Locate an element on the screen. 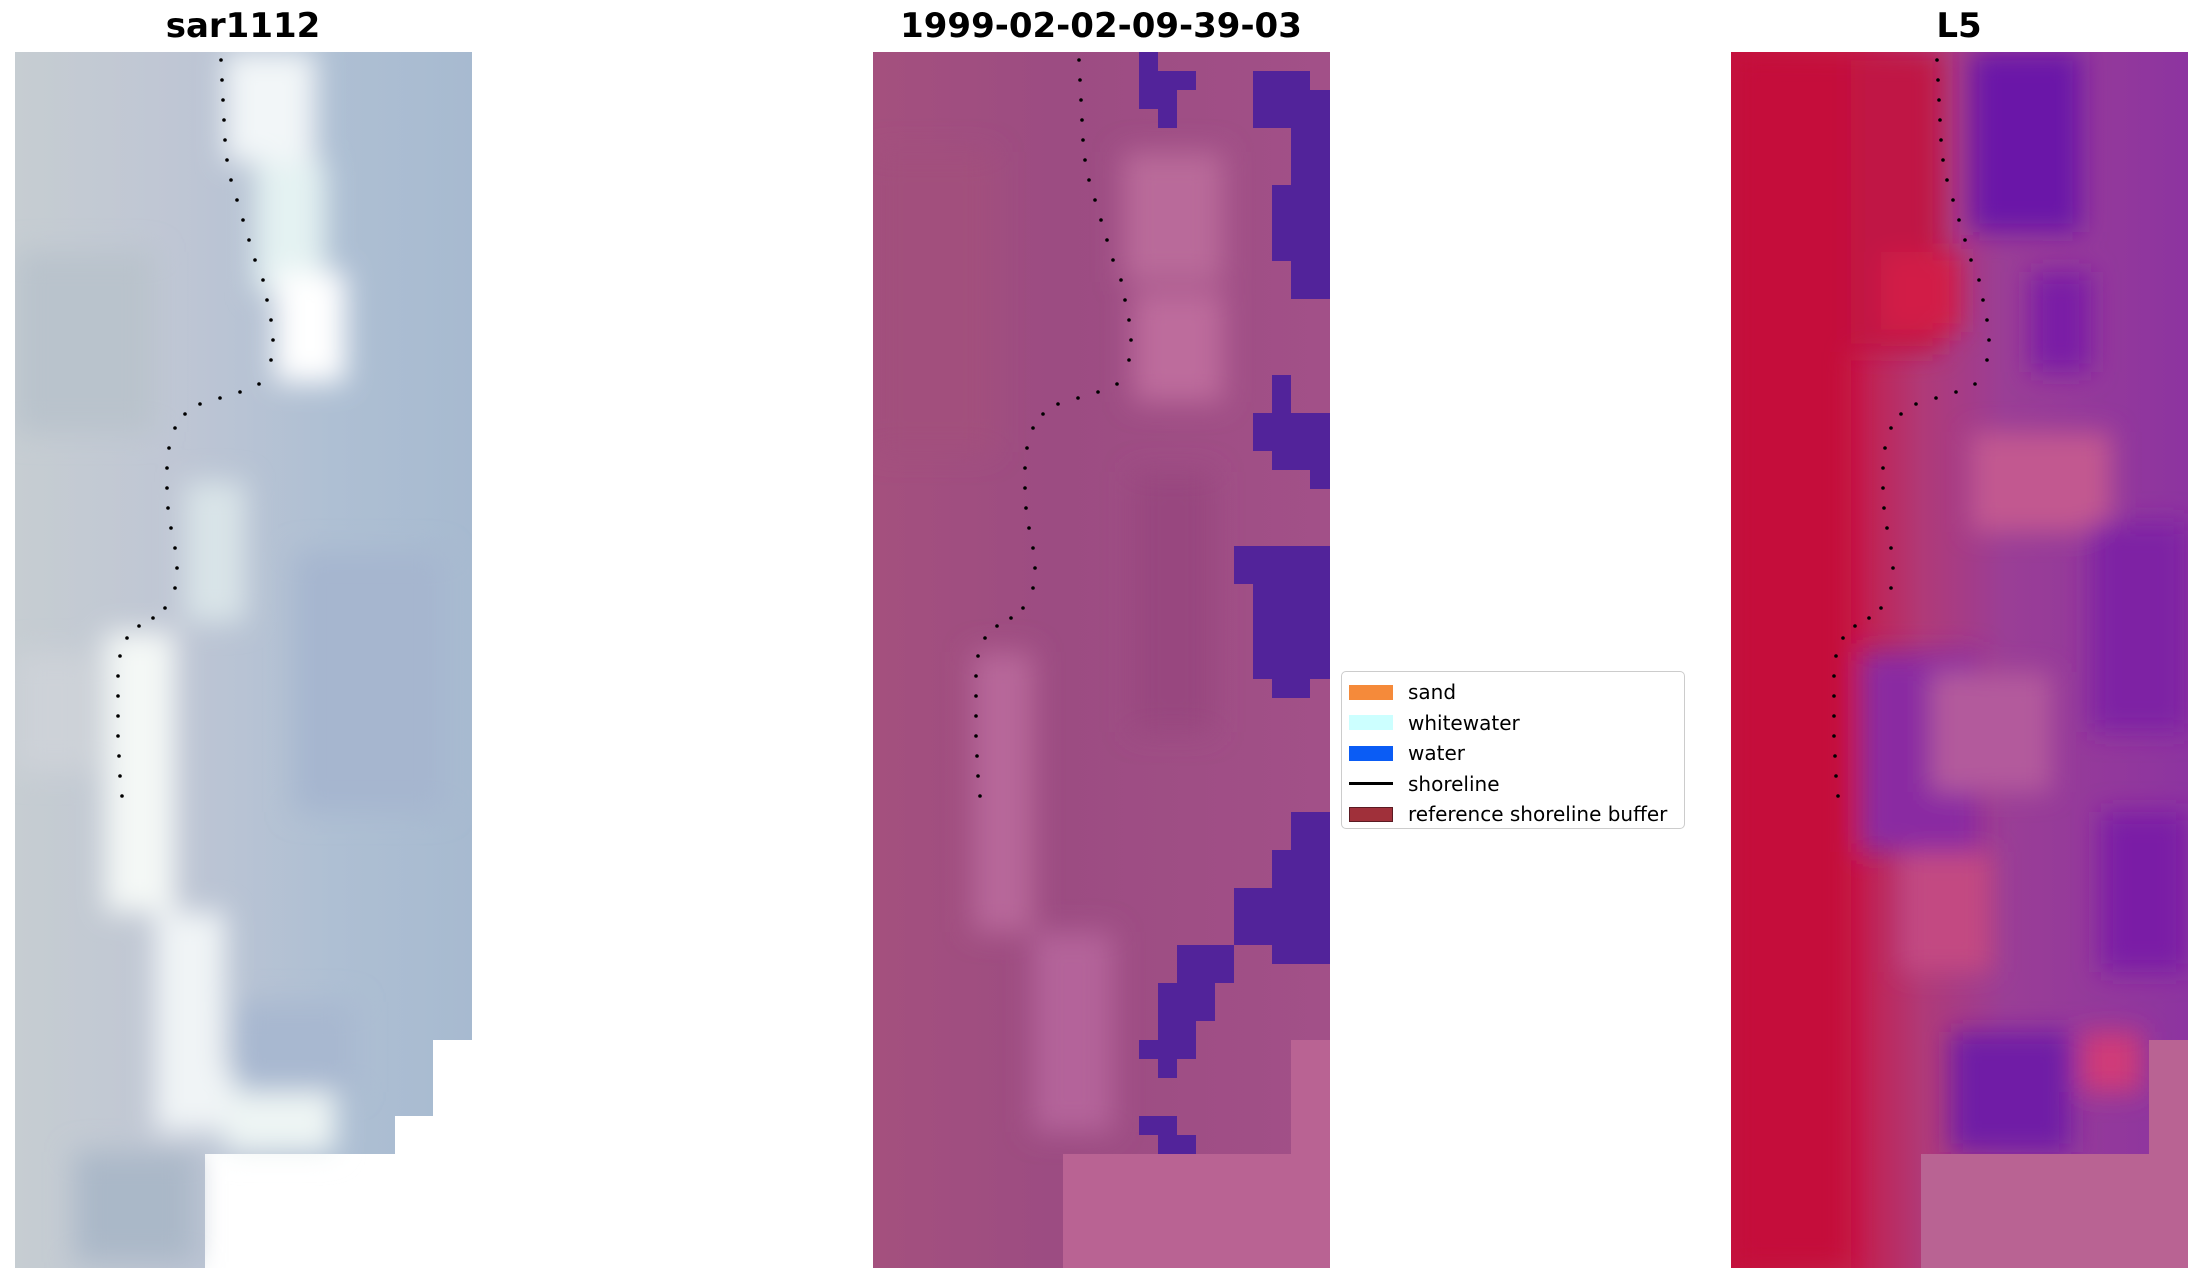  water-pixels is located at coordinates (1234, 603).